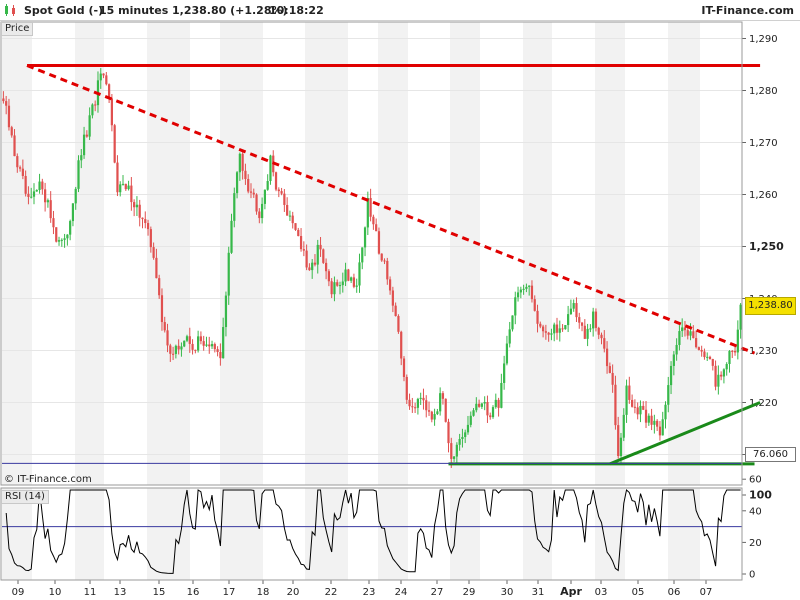 The width and height of the screenshot is (800, 600). Describe the element at coordinates (770, 454) in the screenshot. I see `rsi-value-tag: 76.060` at that location.